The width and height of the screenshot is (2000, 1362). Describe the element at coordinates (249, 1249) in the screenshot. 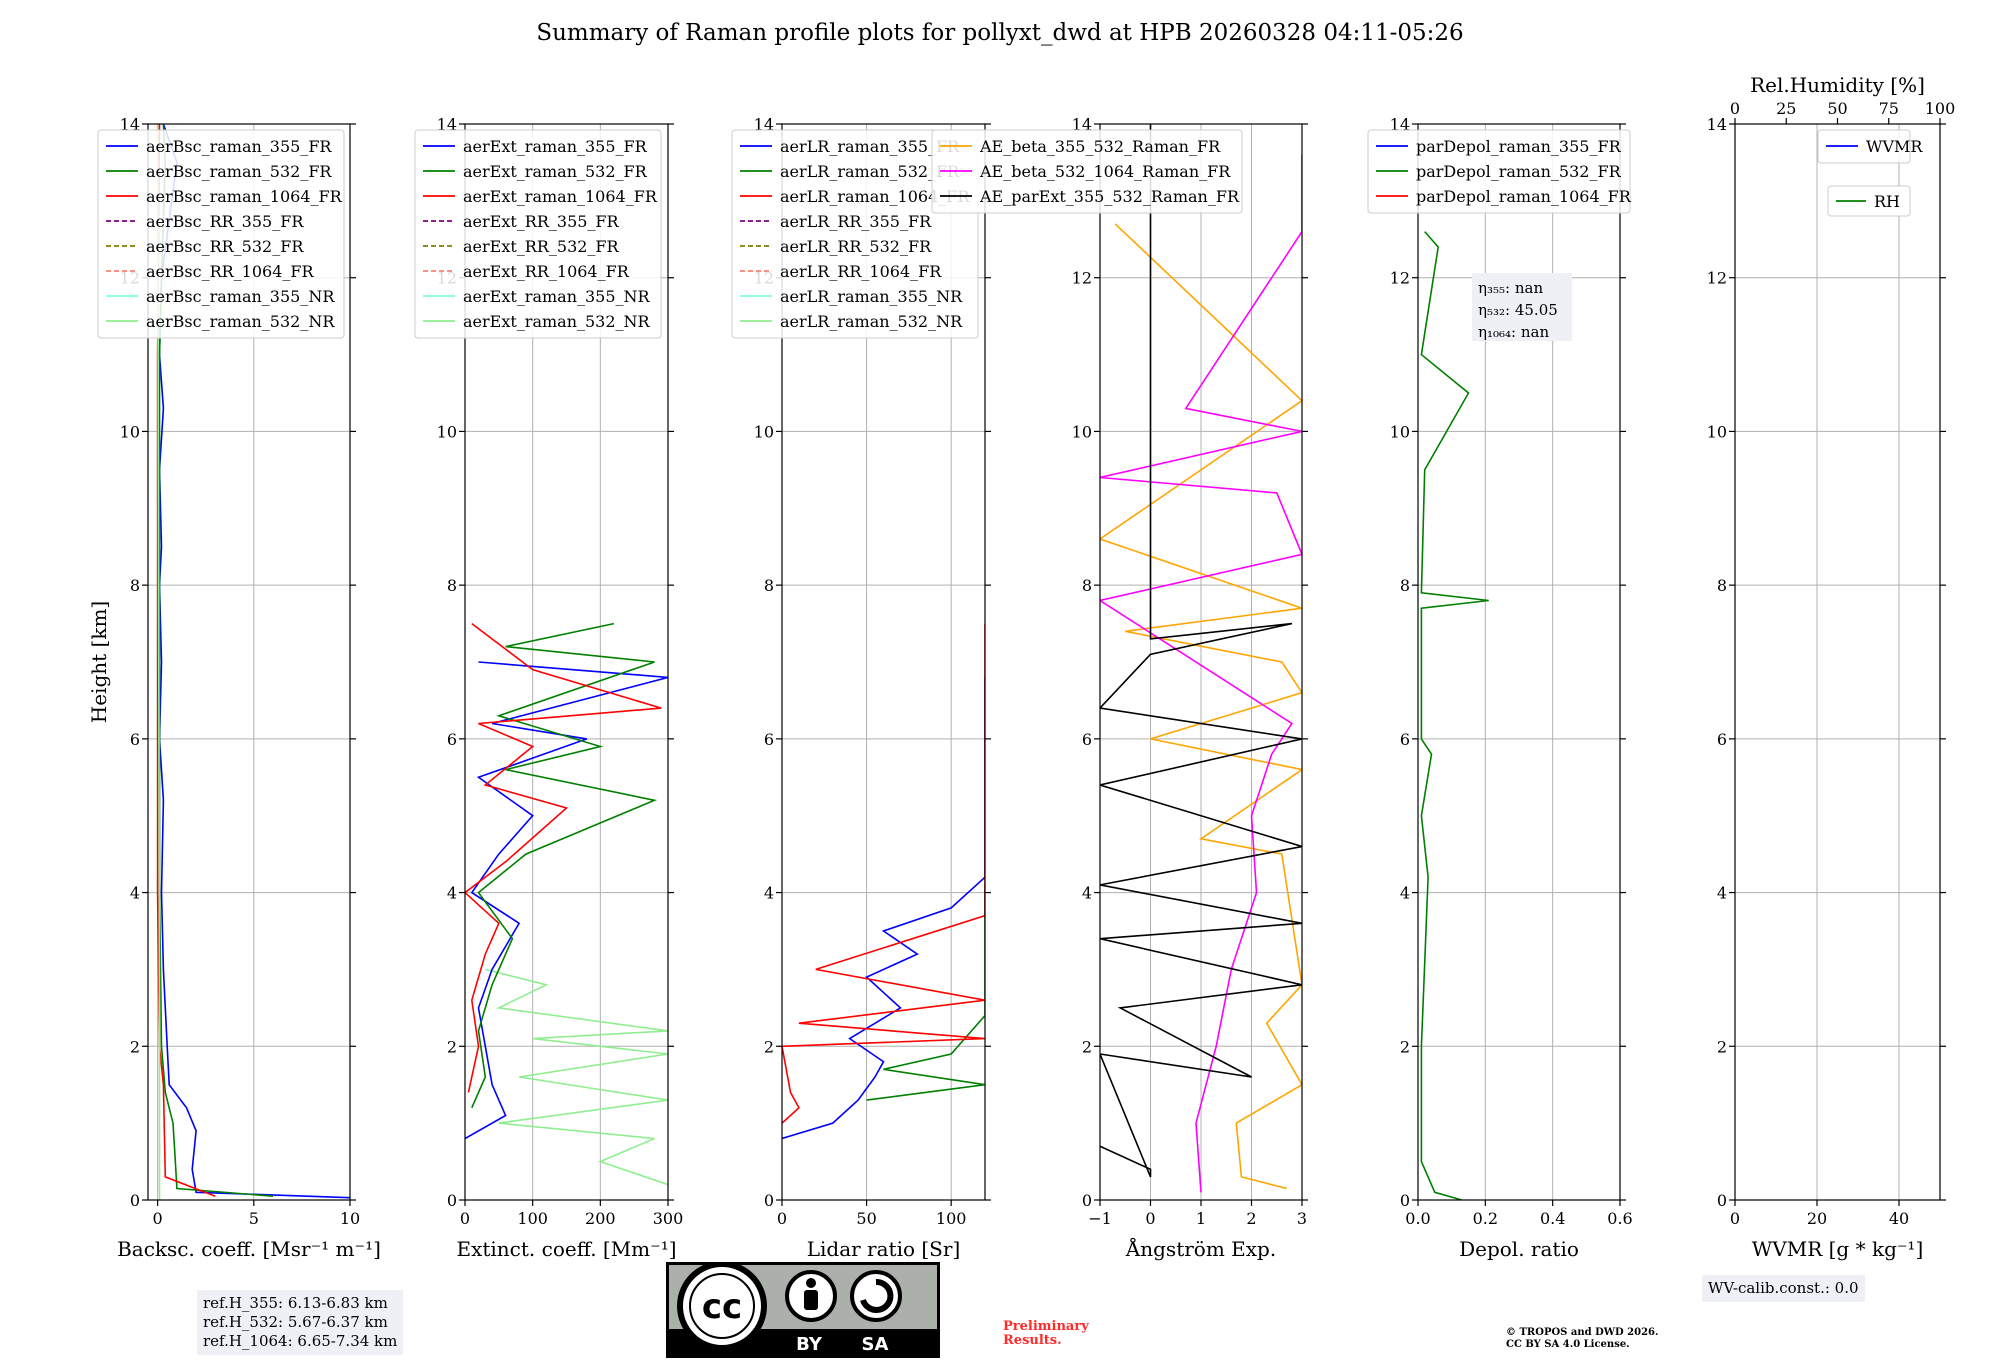

I see `x-axis-label: Backsc. coeff. [Msr⁻¹ m⁻¹]` at that location.